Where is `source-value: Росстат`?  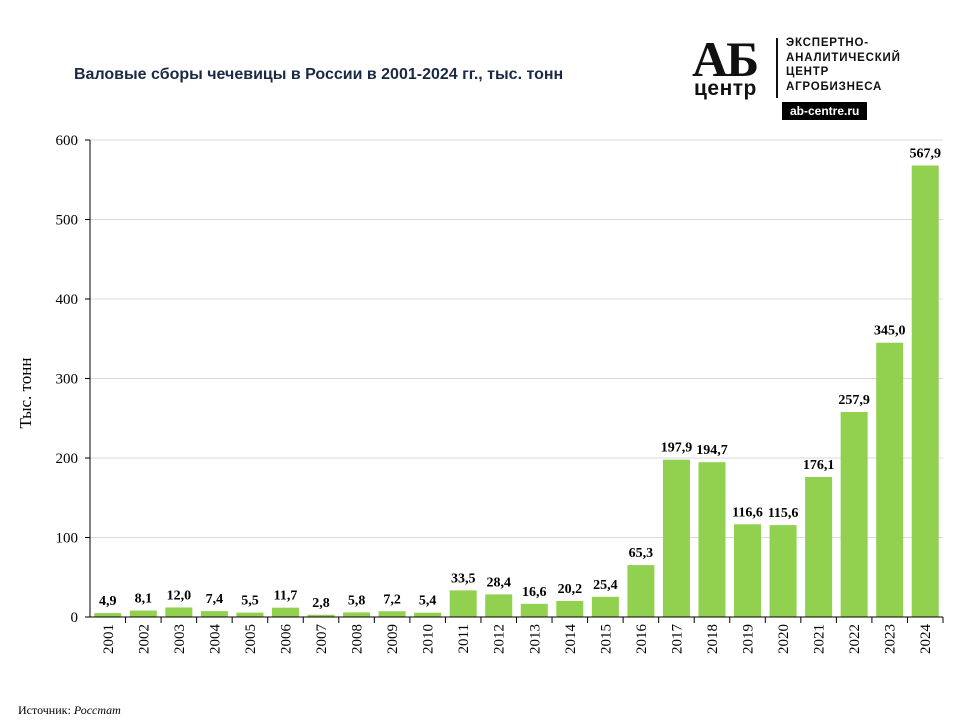
source-value: Росстат is located at coordinates (97, 710).